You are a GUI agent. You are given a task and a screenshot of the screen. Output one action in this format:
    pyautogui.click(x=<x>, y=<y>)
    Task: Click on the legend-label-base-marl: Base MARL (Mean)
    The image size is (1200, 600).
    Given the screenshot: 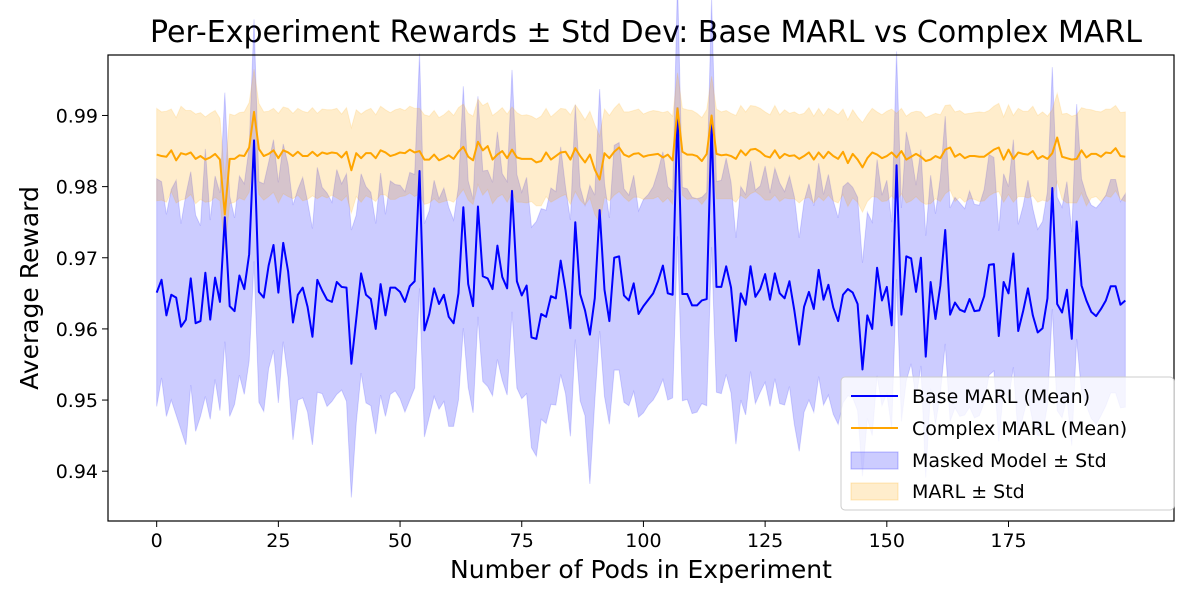 What is the action you would take?
    pyautogui.click(x=1001, y=397)
    